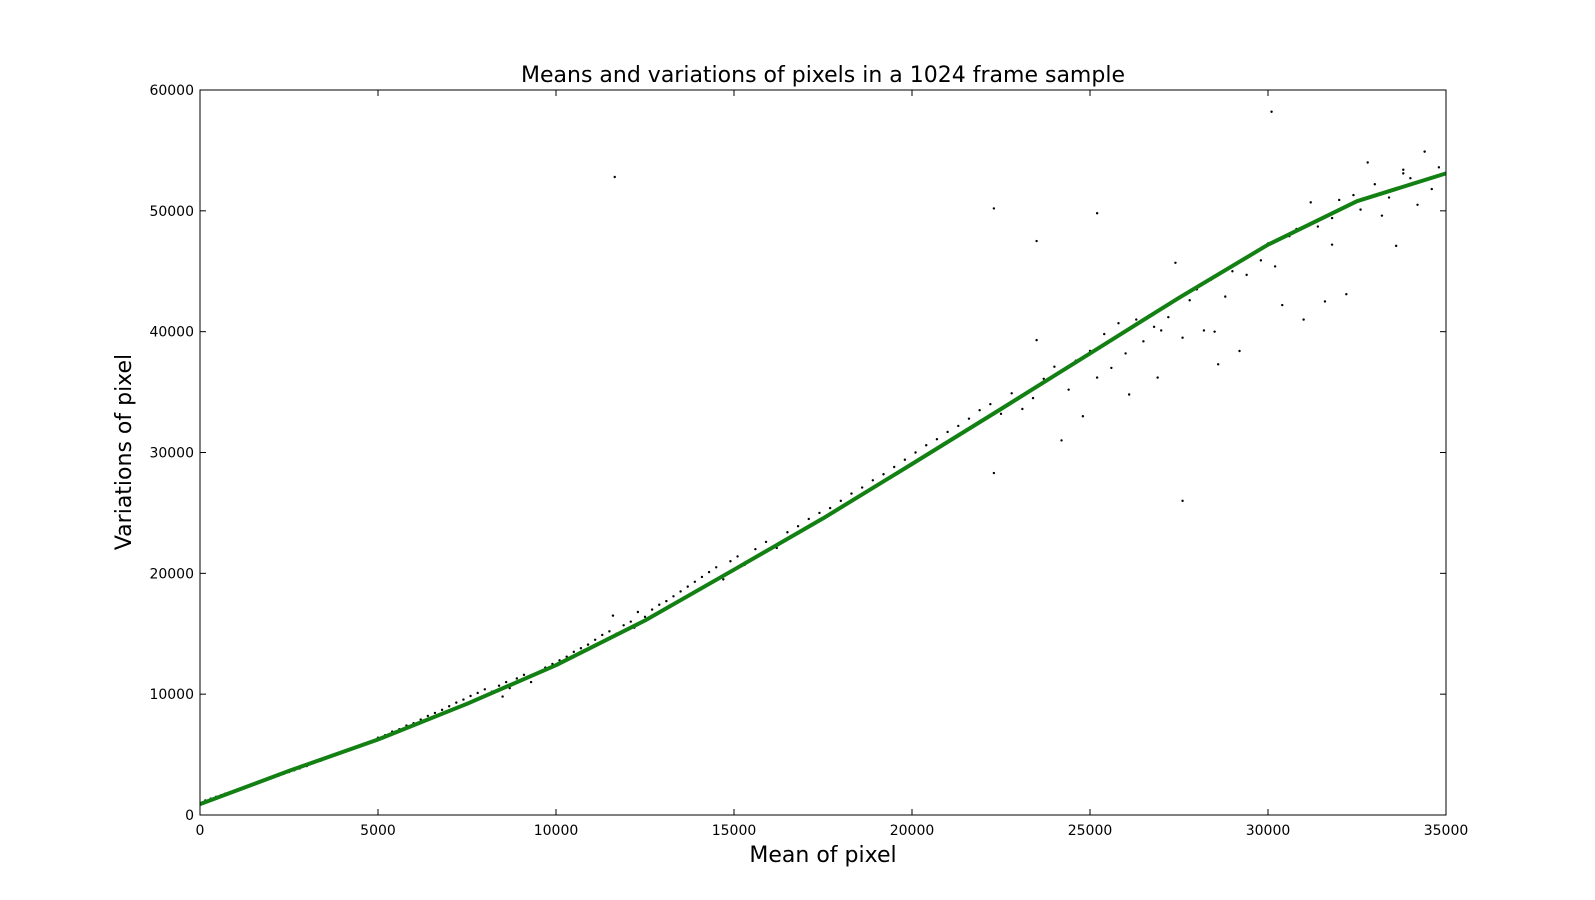 The height and width of the screenshot is (900, 1595). I want to click on y-axis-label: Variations of pixel, so click(124, 452).